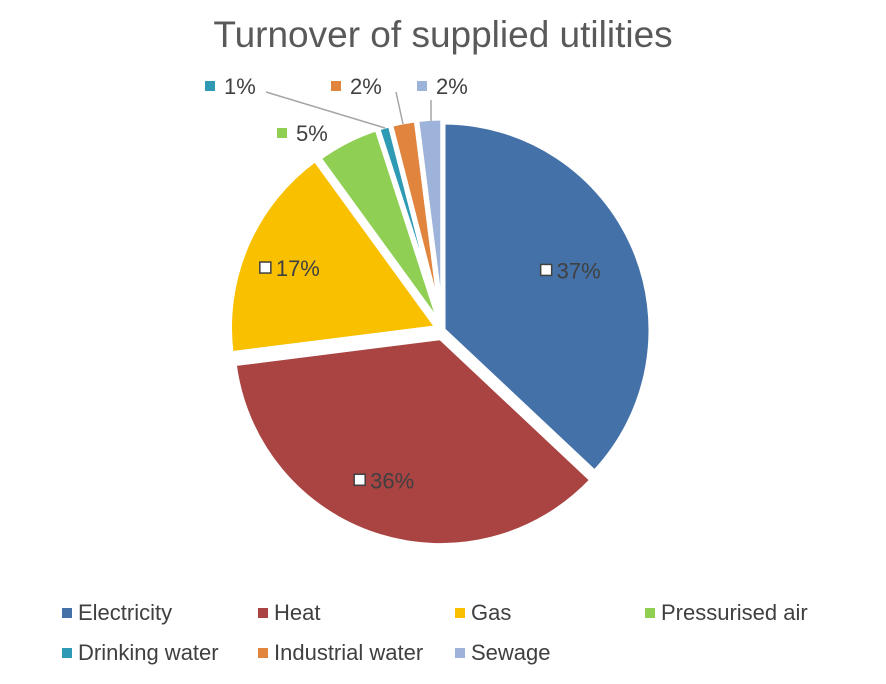 The width and height of the screenshot is (886, 684). What do you see at coordinates (349, 652) in the screenshot?
I see `legend-label: Industrial water` at bounding box center [349, 652].